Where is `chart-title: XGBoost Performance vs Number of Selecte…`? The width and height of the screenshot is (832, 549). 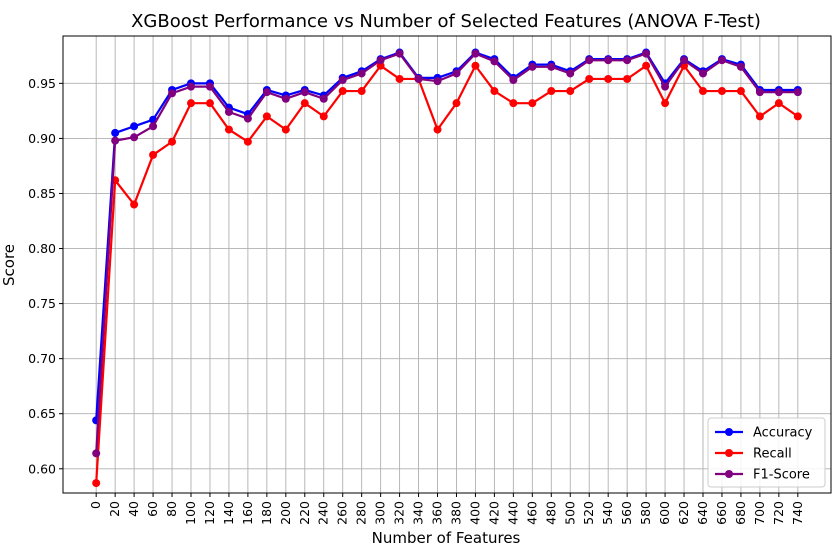 chart-title: XGBoost Performance vs Number of Selecte… is located at coordinates (446, 21).